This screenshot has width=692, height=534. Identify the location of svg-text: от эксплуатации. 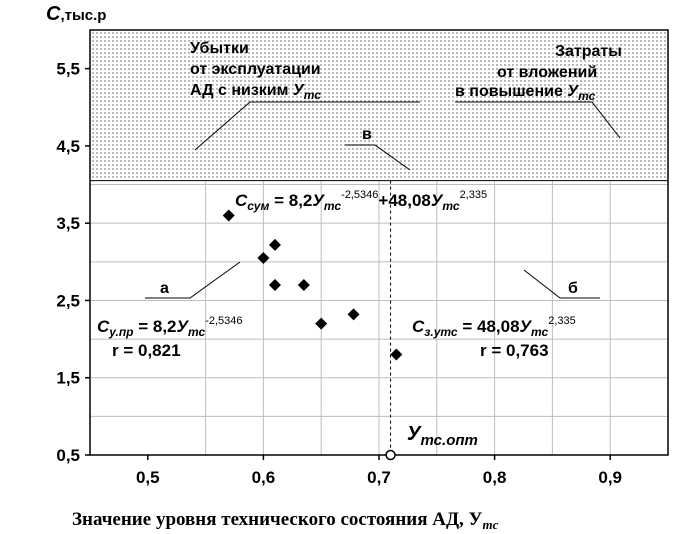
(255, 69).